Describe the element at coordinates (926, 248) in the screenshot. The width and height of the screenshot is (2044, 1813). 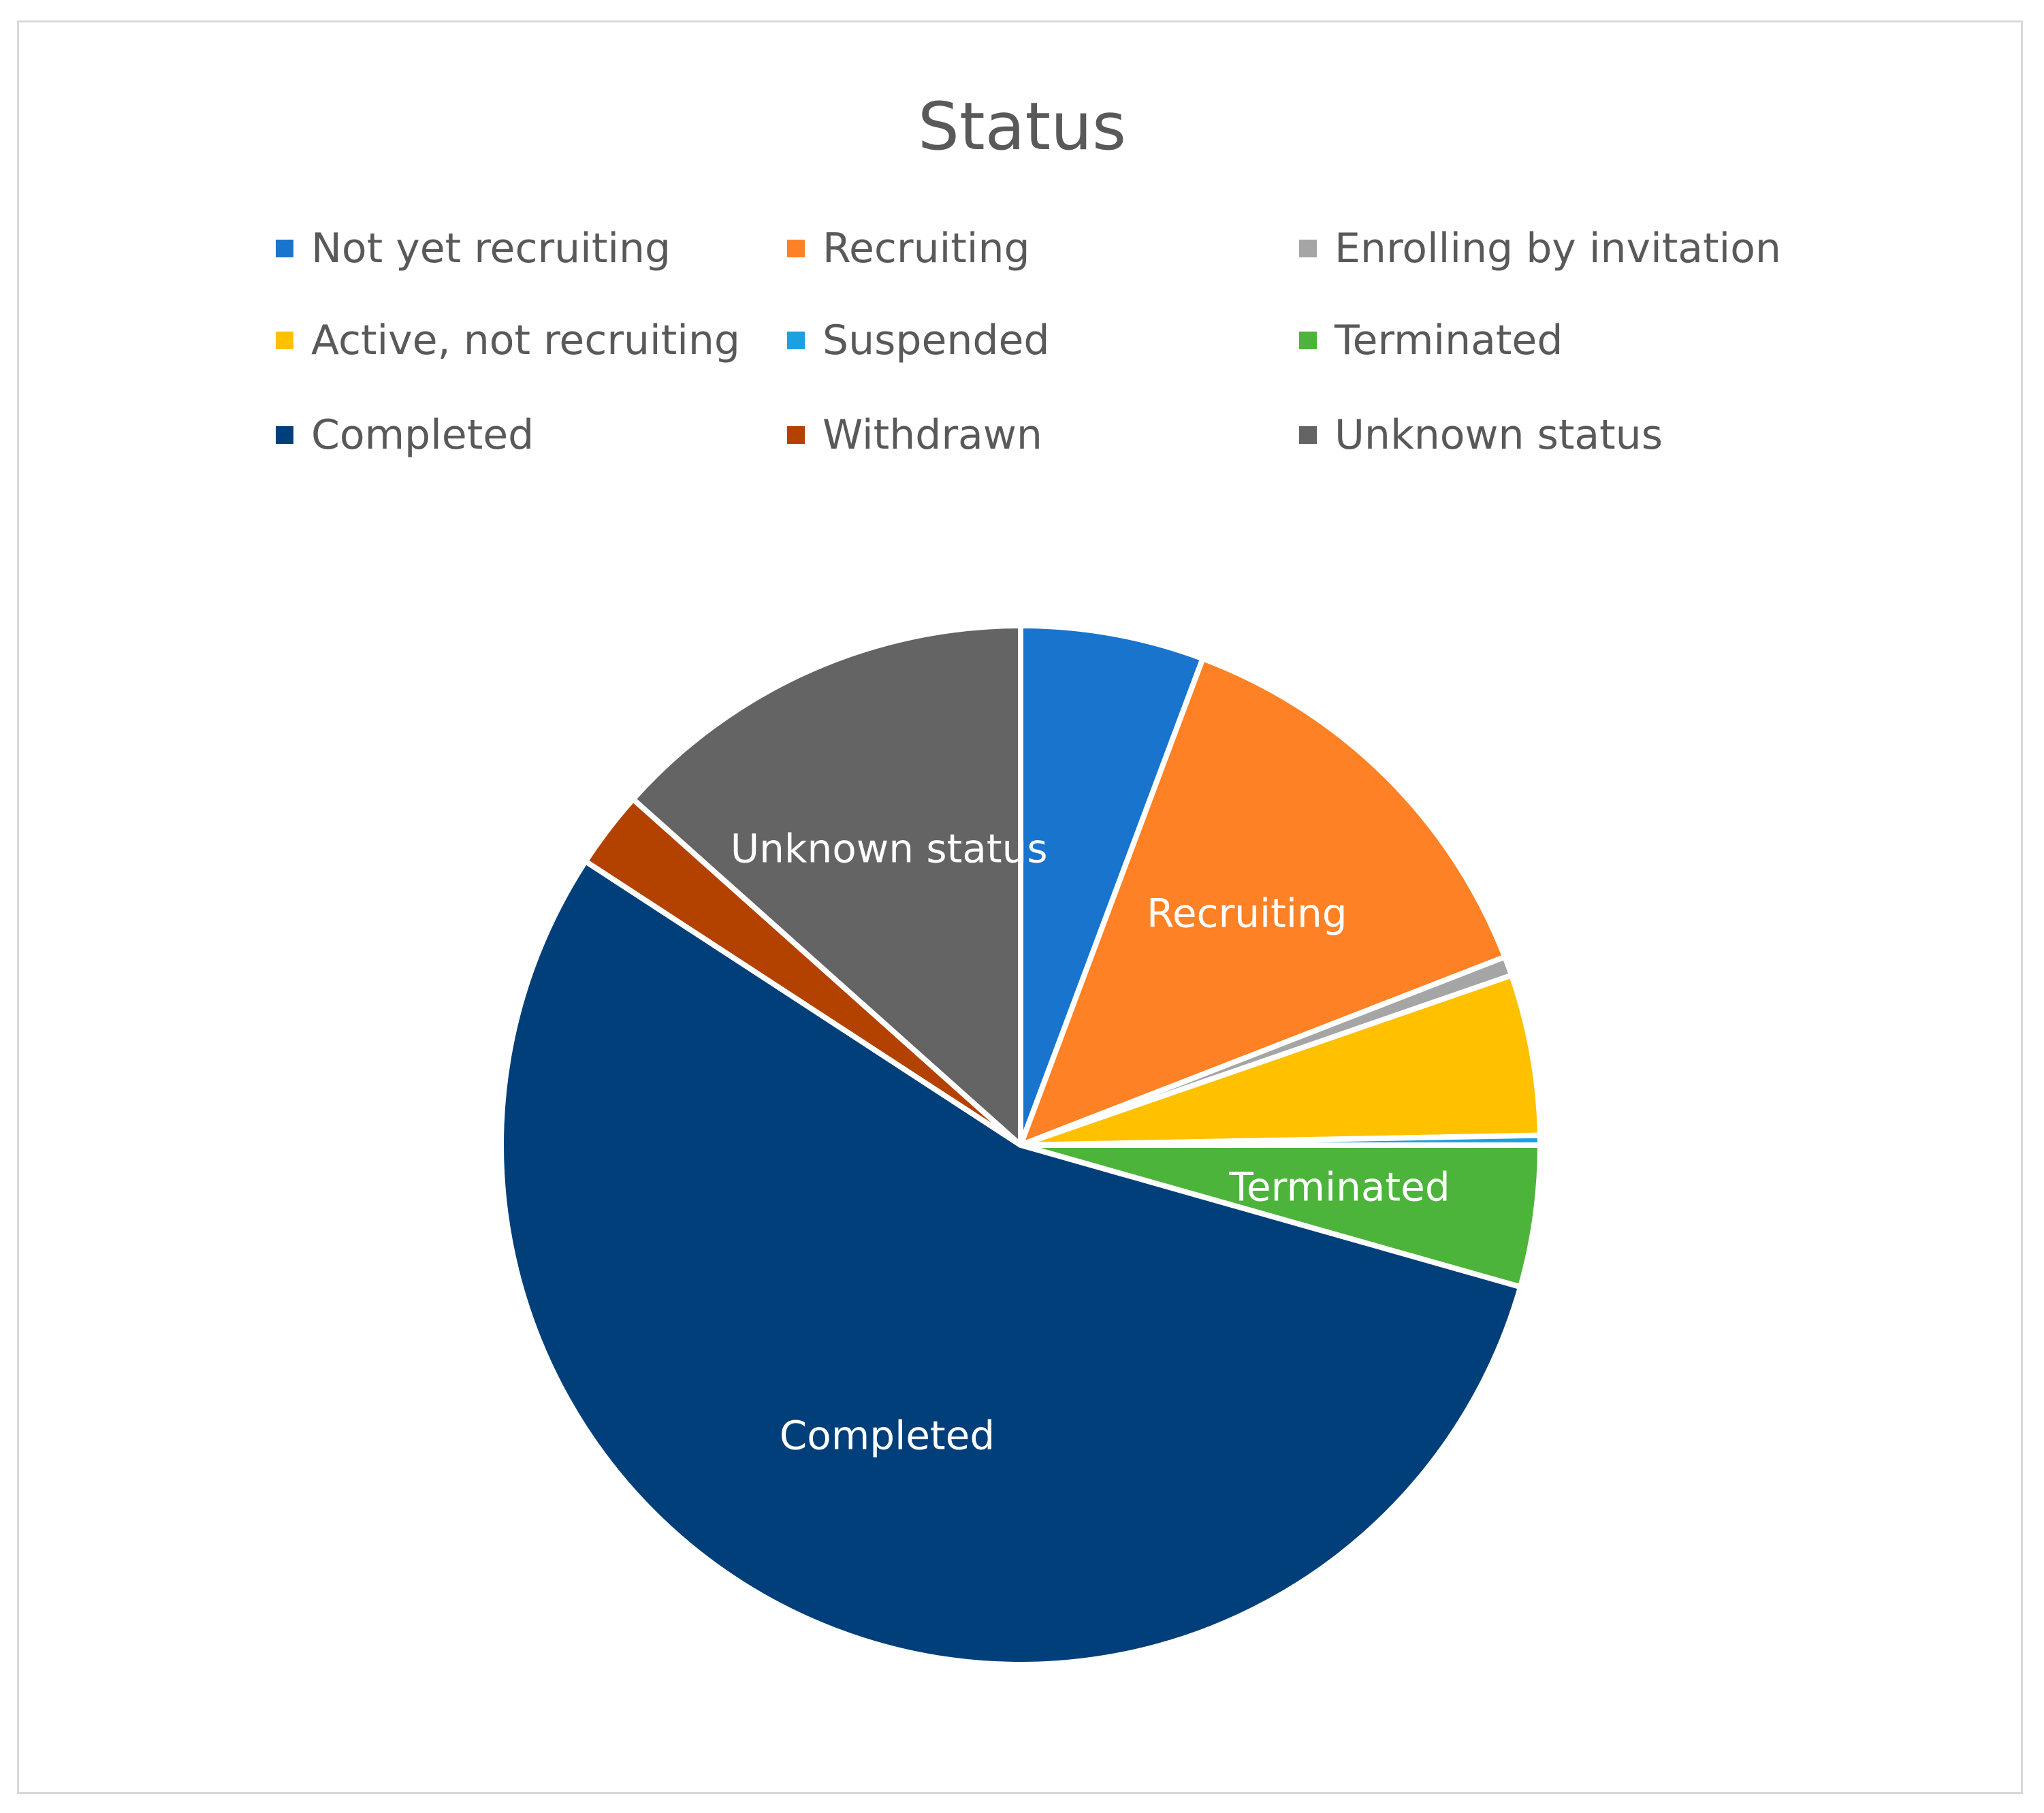
I see `legend-label: Recruiting` at that location.